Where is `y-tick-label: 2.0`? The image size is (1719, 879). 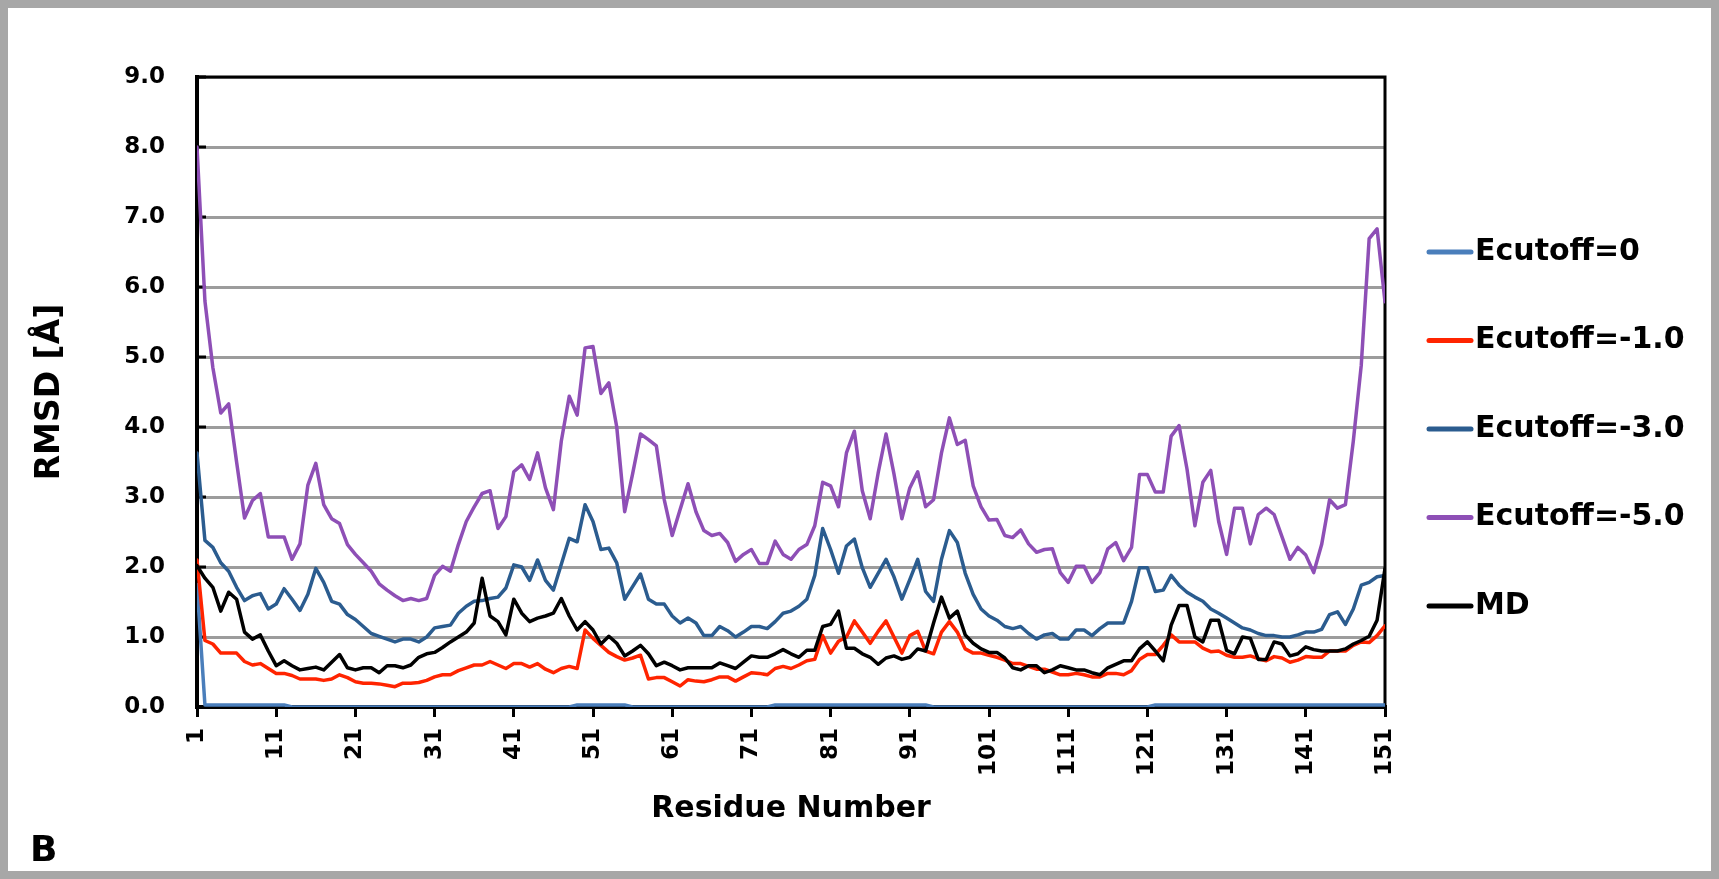 y-tick-label: 2.0 is located at coordinates (144, 564).